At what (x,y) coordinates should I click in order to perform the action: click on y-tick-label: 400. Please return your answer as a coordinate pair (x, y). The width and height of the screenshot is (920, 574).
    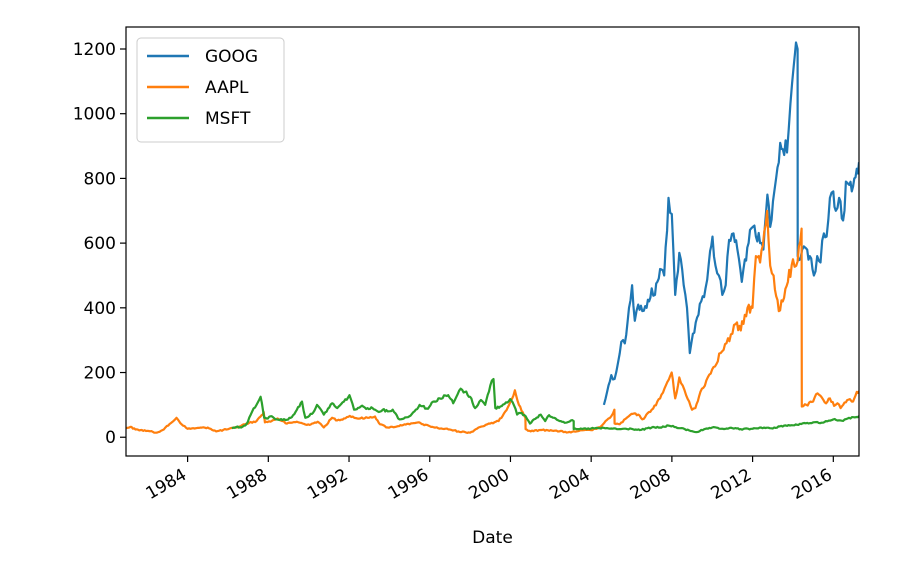
    Looking at the image, I should click on (100, 309).